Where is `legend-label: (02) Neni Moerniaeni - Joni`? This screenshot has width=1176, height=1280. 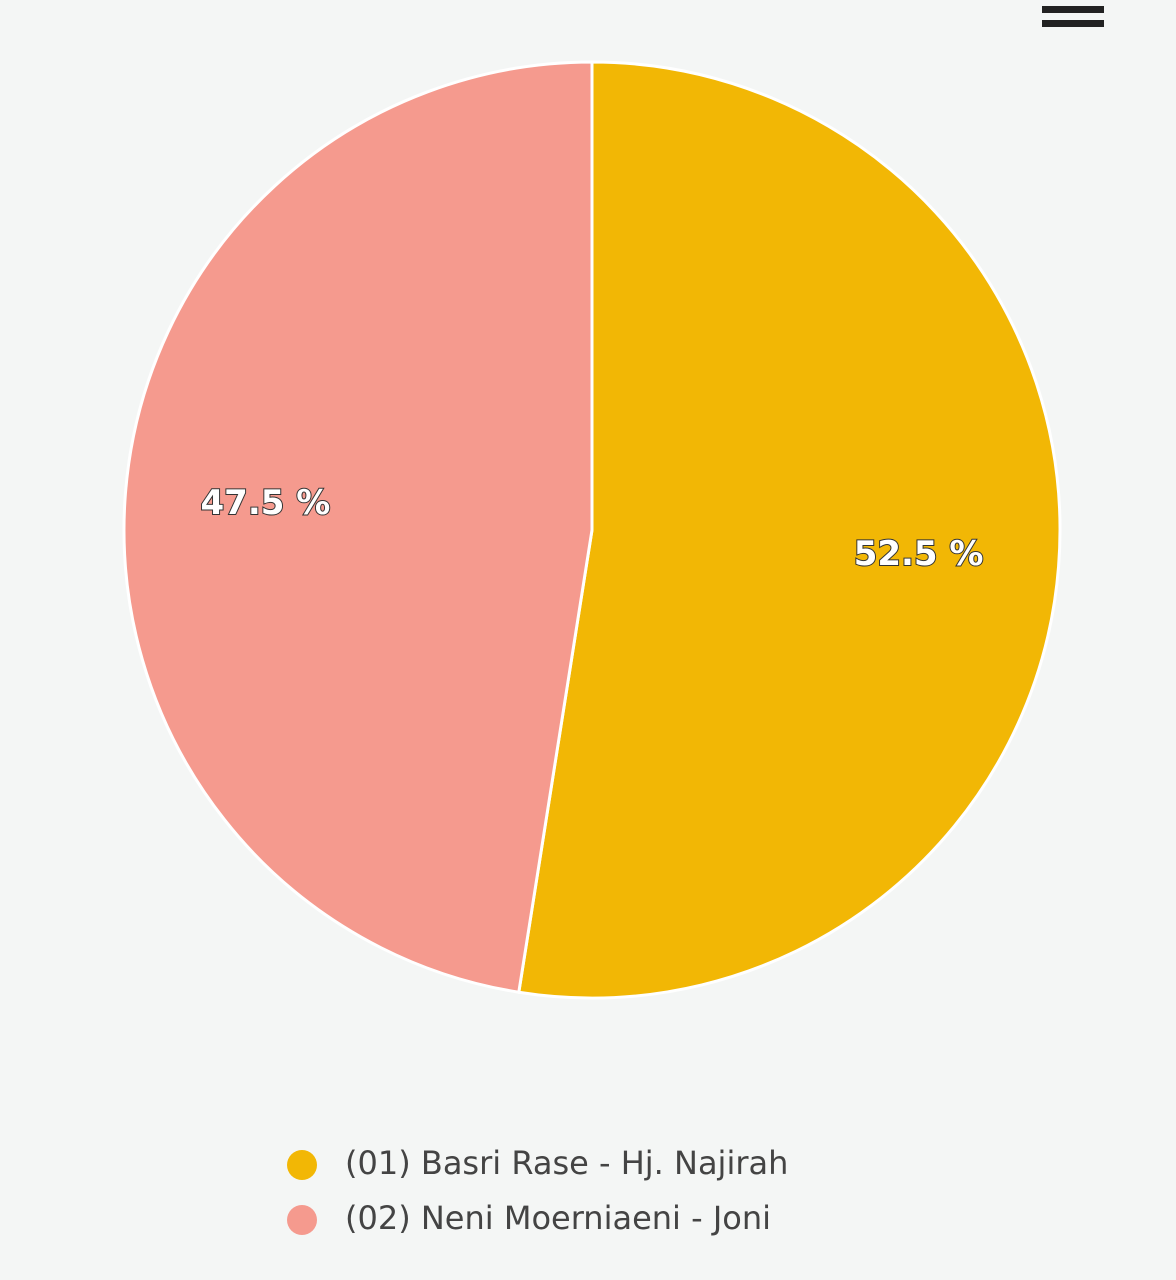 legend-label: (02) Neni Moerniaeni - Joni is located at coordinates (558, 1218).